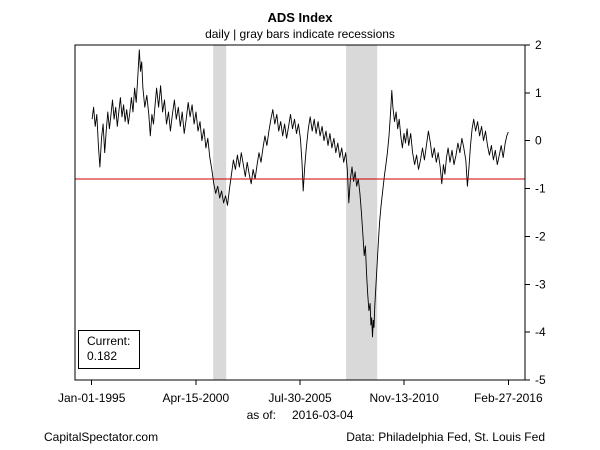  What do you see at coordinates (300, 17) in the screenshot?
I see `chart-title: ADS Index` at bounding box center [300, 17].